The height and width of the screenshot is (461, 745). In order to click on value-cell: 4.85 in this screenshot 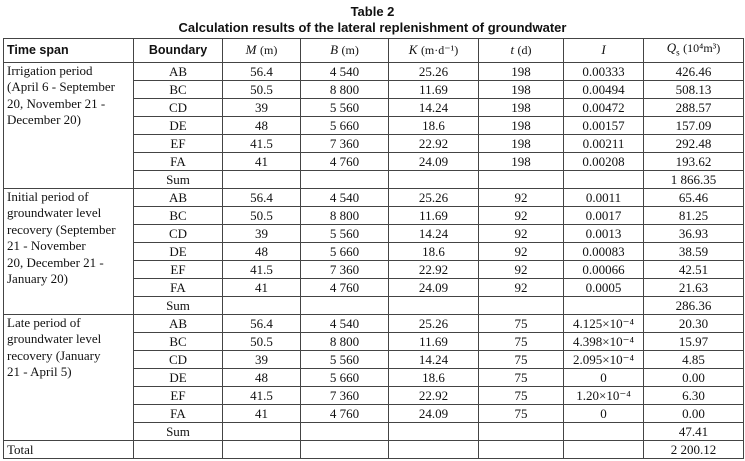, I will do `click(693, 359)`.